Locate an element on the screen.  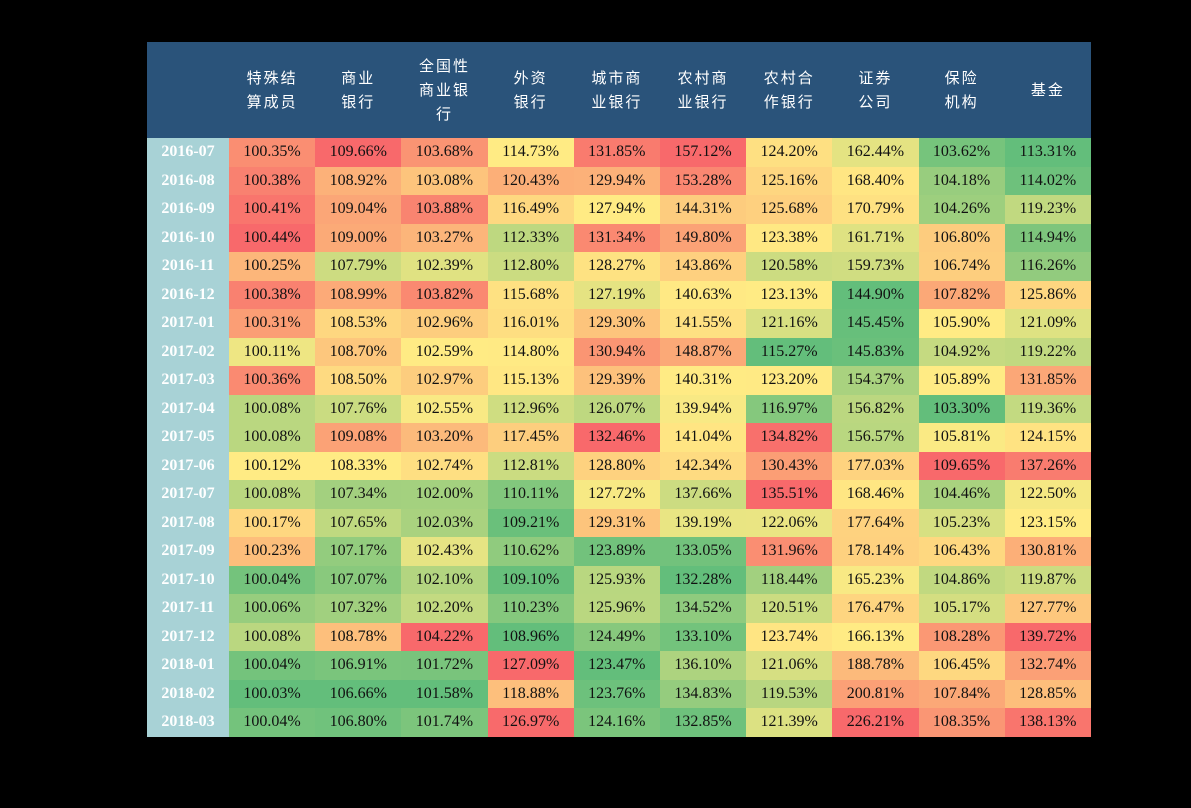
row-date-label: 2018-02 is located at coordinates (188, 693).